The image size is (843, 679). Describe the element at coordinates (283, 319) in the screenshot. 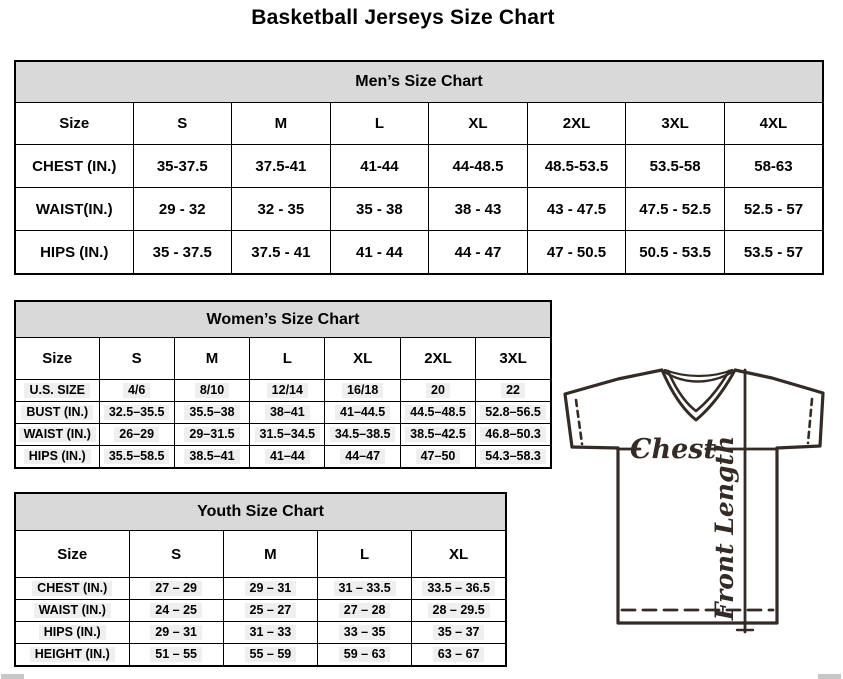

I see `womens-table-title: Women’s Size Chart` at that location.